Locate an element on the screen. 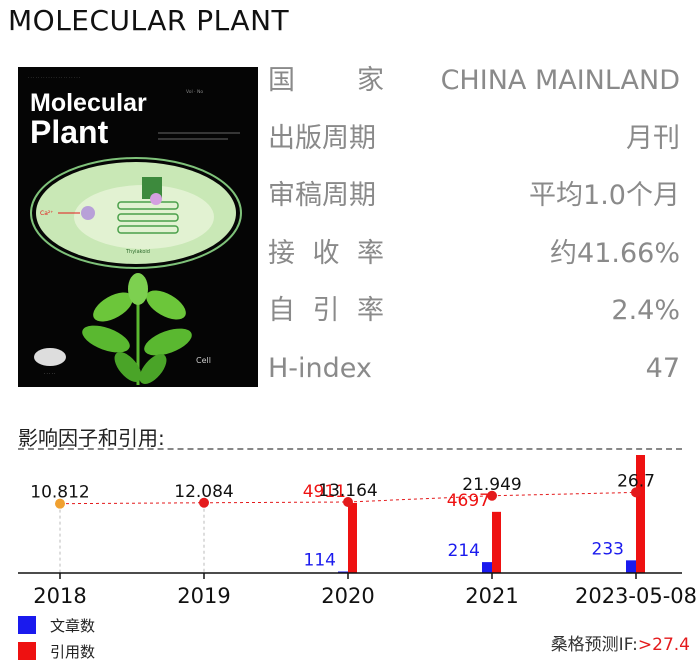 Image resolution: width=700 pixels, height=672 pixels. info-row-self-citation-rate: 自 引 率 2.4% is located at coordinates (474, 311).